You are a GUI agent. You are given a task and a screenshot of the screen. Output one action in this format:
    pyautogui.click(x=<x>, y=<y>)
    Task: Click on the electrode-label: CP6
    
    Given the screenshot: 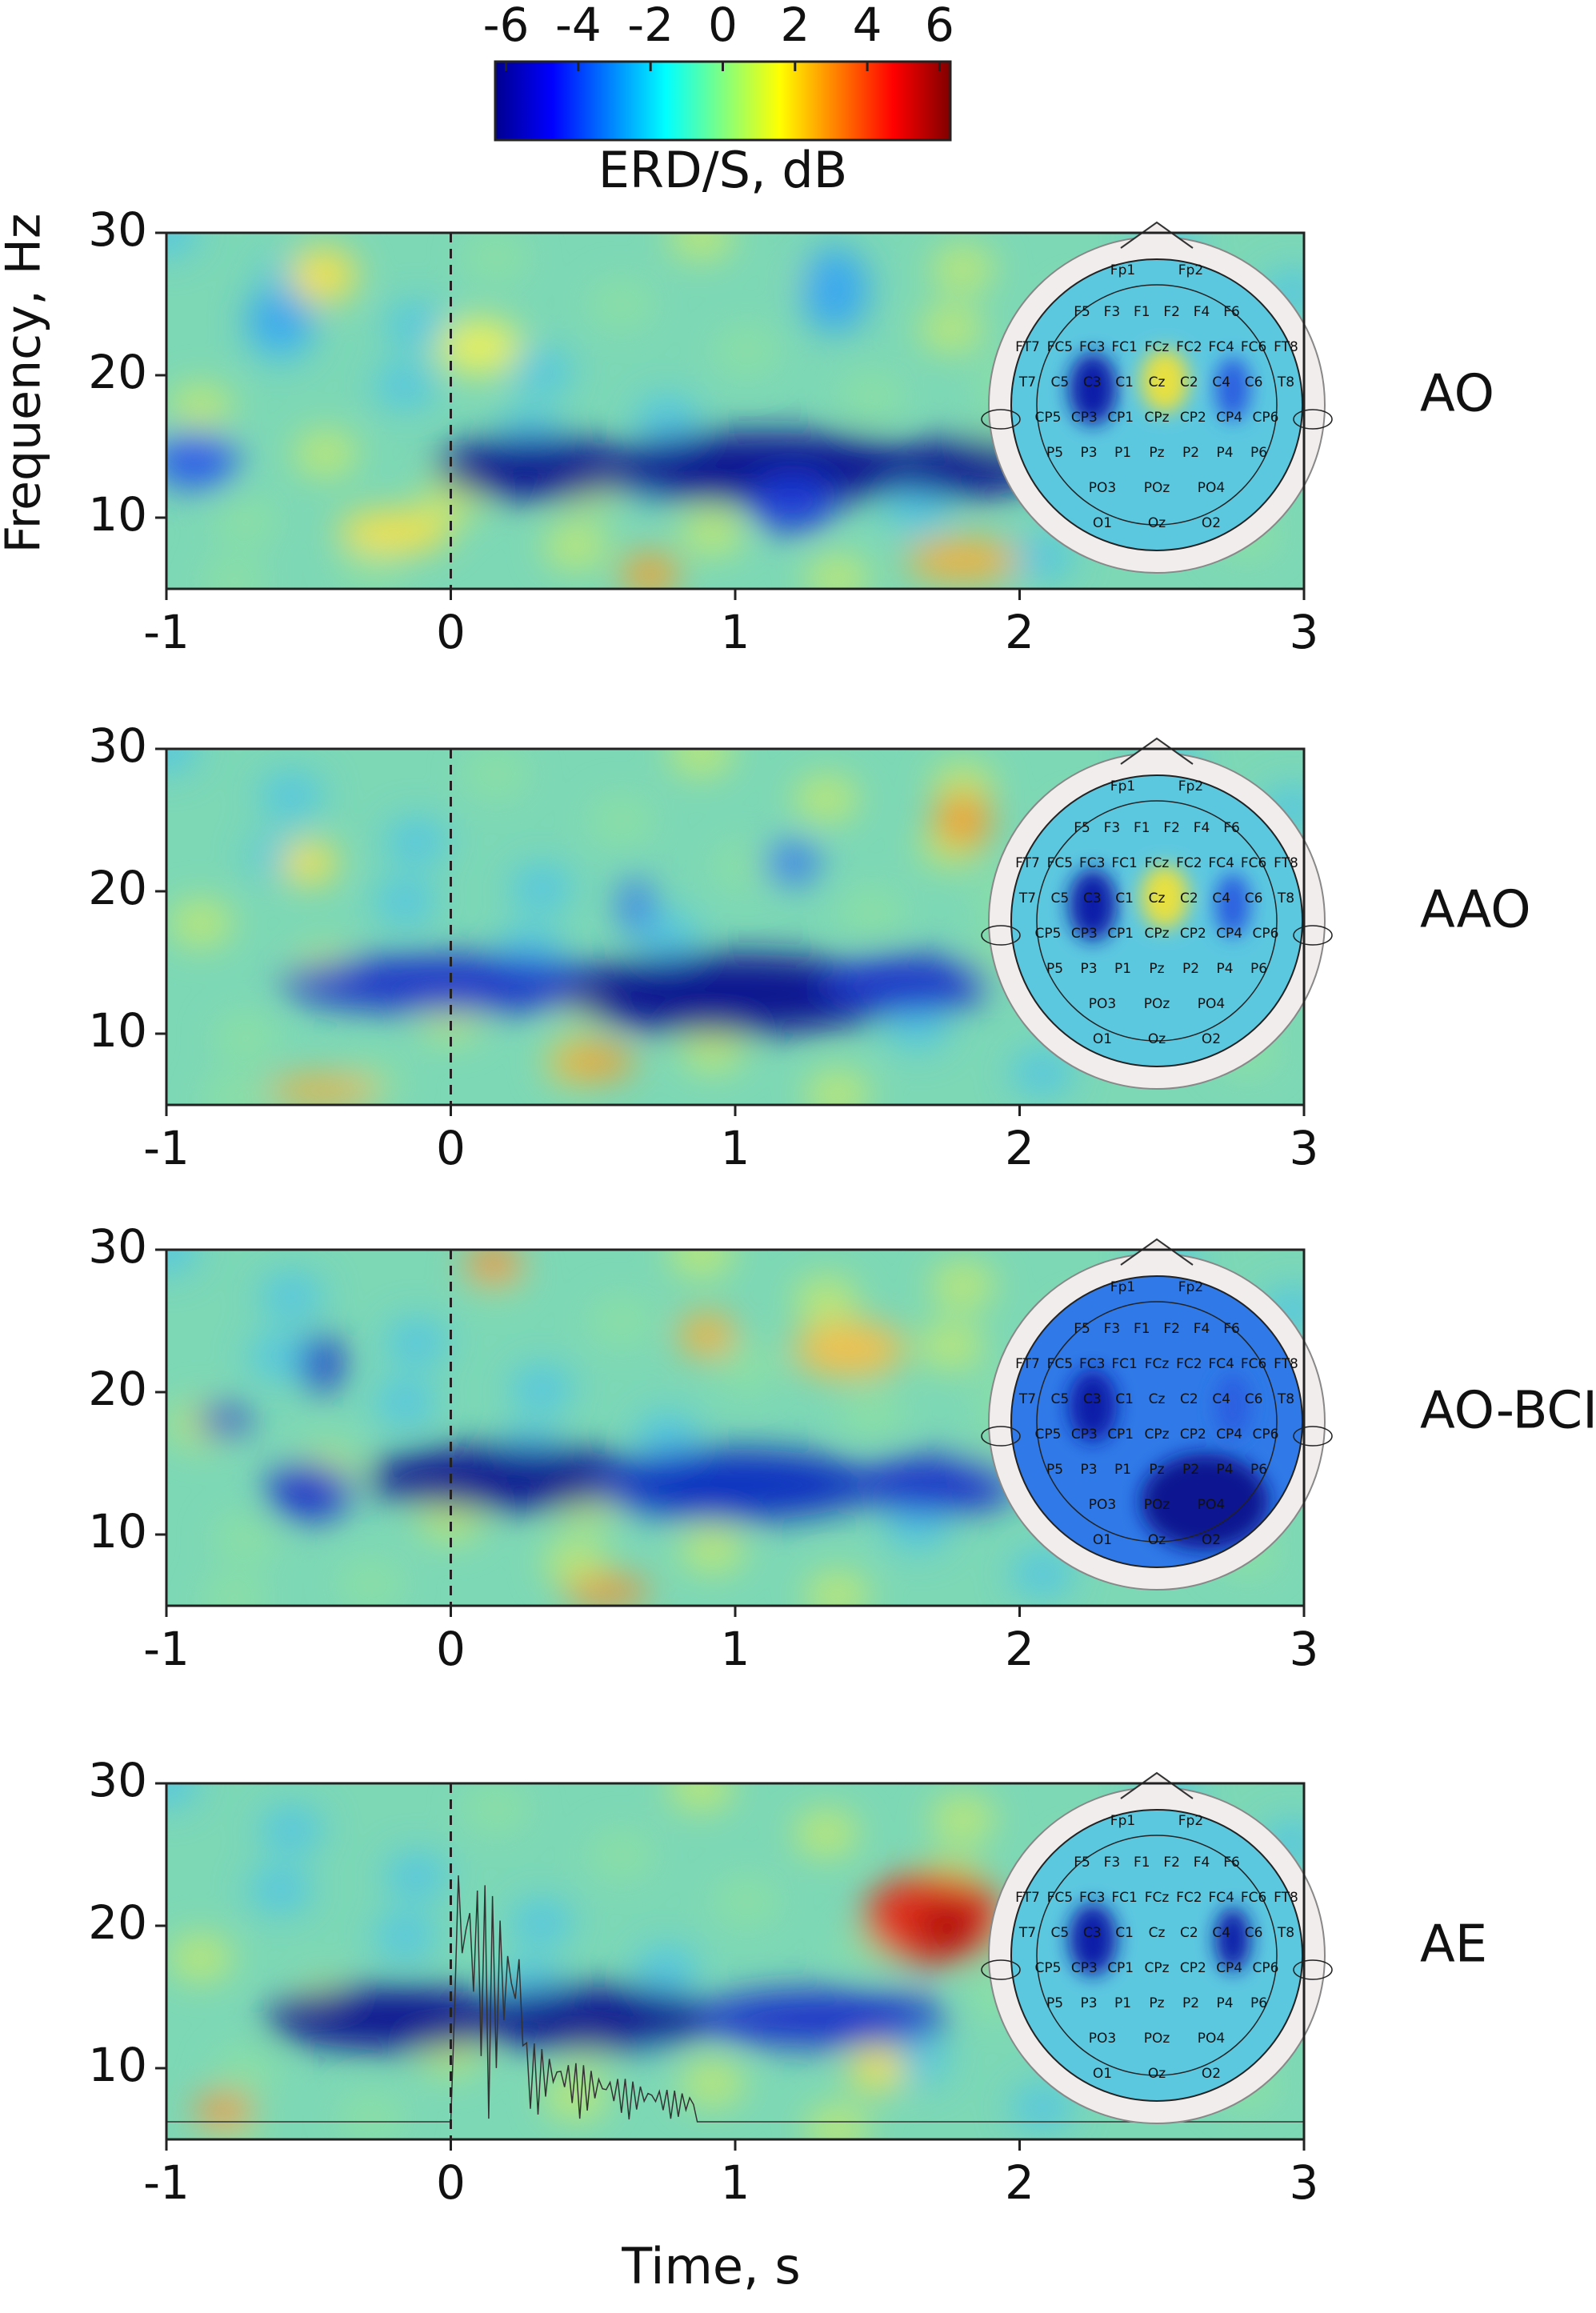 What is the action you would take?
    pyautogui.click(x=1266, y=934)
    